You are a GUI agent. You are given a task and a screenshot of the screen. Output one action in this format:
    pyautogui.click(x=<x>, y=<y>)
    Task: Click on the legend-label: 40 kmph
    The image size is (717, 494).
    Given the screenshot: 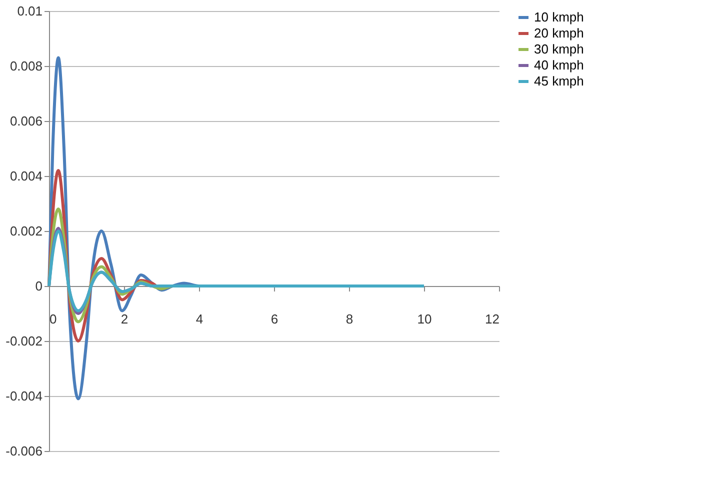 What is the action you would take?
    pyautogui.click(x=559, y=65)
    